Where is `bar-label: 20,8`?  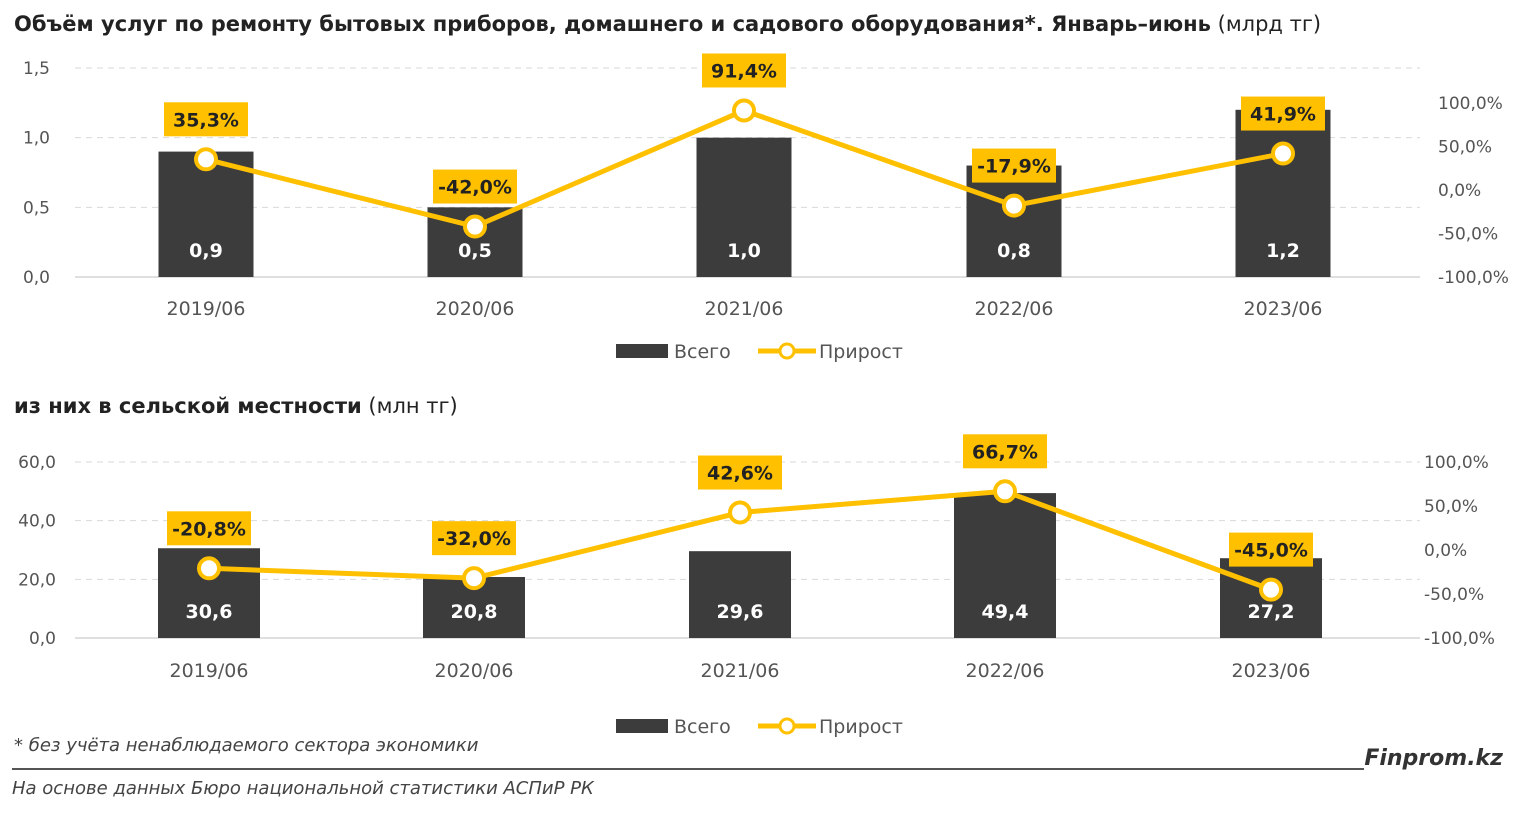 bar-label: 20,8 is located at coordinates (474, 612).